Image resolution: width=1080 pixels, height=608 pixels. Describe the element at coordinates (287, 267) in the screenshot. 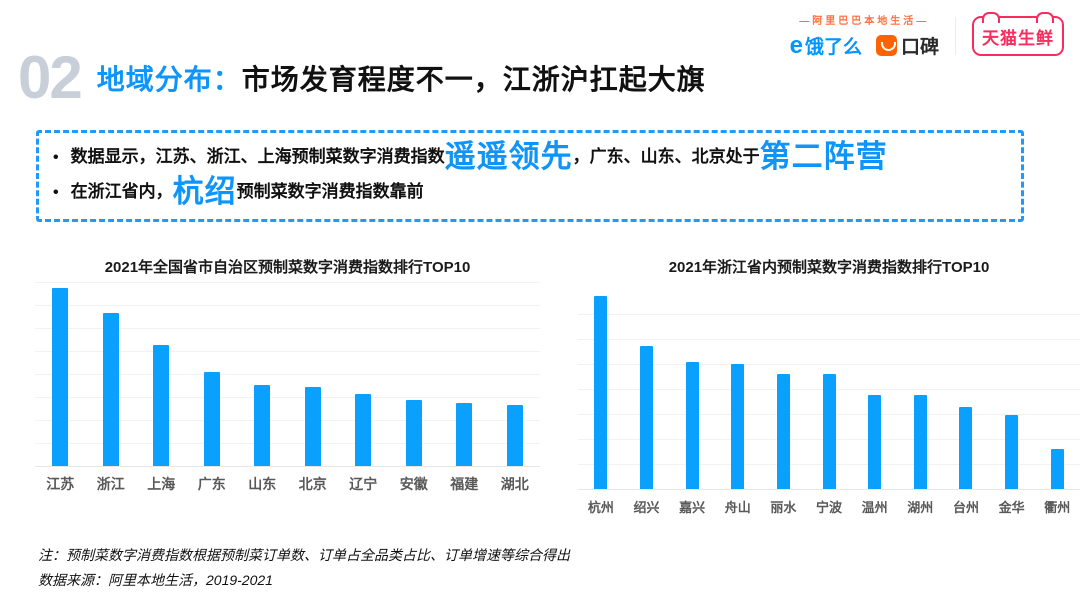

I see `chart-title-national: 2021年全国省市自治区预制菜数字消费指数排行TOP10` at that location.